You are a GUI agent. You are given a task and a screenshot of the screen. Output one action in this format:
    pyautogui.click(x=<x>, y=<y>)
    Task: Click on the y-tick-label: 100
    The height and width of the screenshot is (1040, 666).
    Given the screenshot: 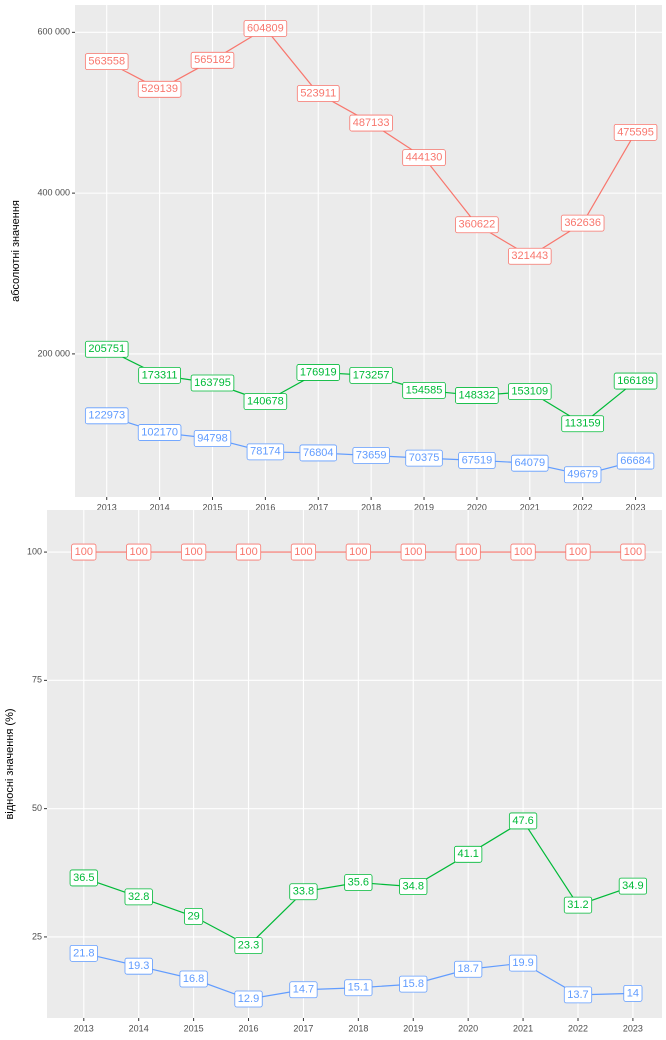 What is the action you would take?
    pyautogui.click(x=34, y=551)
    